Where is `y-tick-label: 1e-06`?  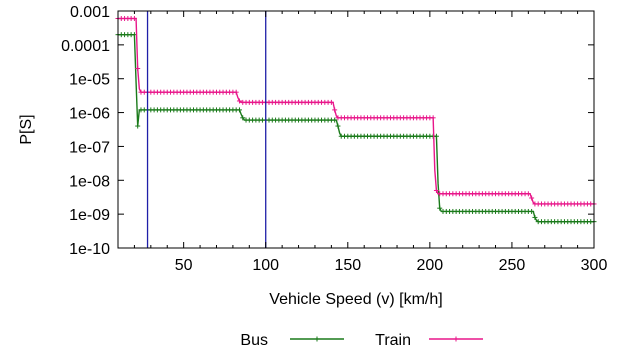
y-tick-label: 1e-06 is located at coordinates (89, 114).